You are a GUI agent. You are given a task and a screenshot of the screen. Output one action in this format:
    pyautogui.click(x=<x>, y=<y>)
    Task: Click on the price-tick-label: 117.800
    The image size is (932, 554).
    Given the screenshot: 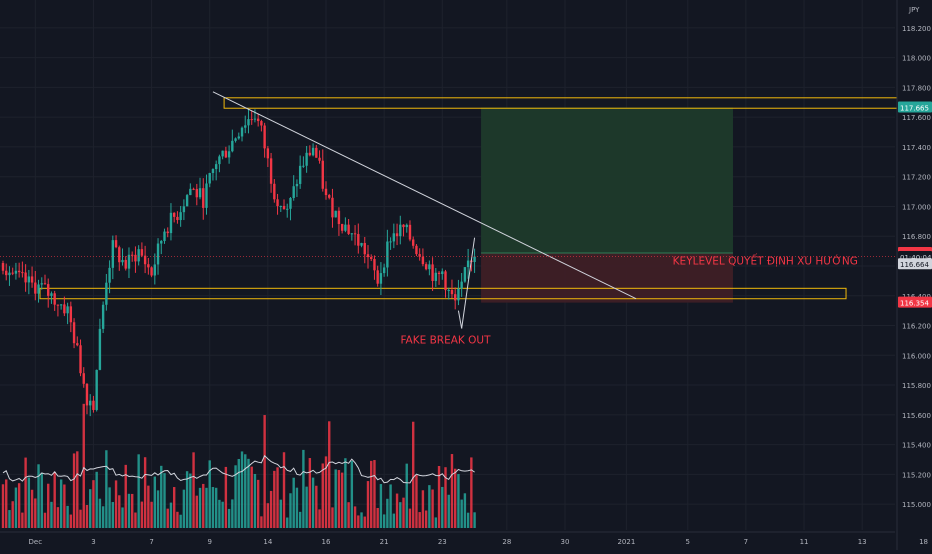 What is the action you would take?
    pyautogui.click(x=916, y=88)
    